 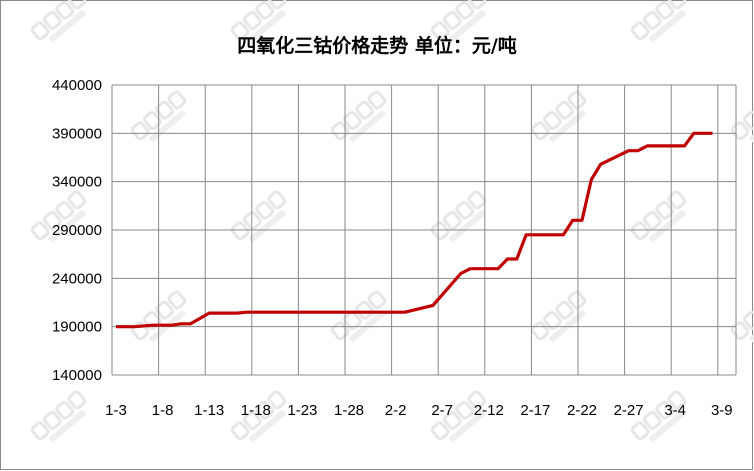 What do you see at coordinates (77, 85) in the screenshot?
I see `y-tick-label: 440000` at bounding box center [77, 85].